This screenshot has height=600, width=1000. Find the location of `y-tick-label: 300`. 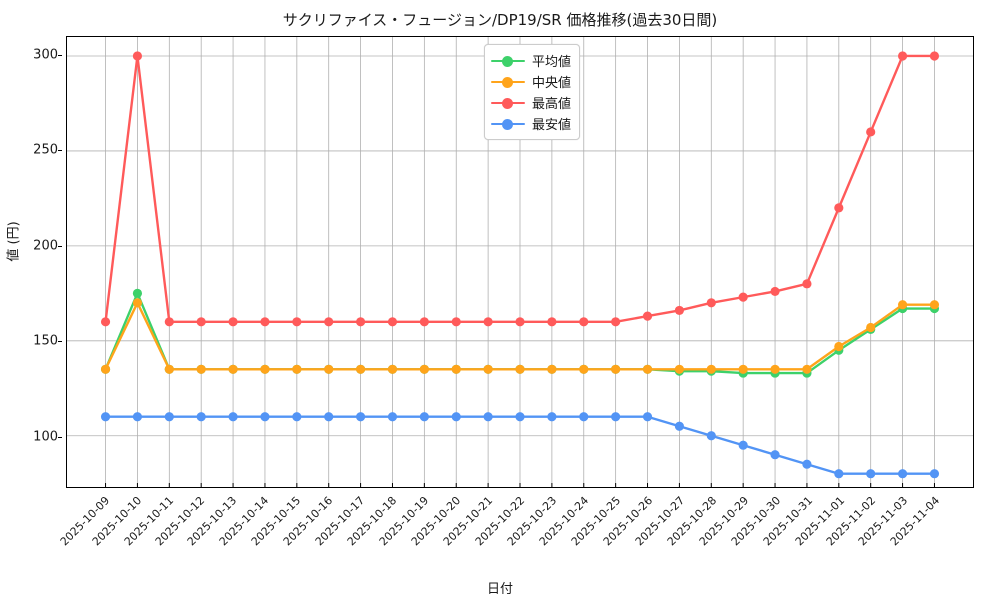

y-tick-label: 300 is located at coordinates (45, 55).